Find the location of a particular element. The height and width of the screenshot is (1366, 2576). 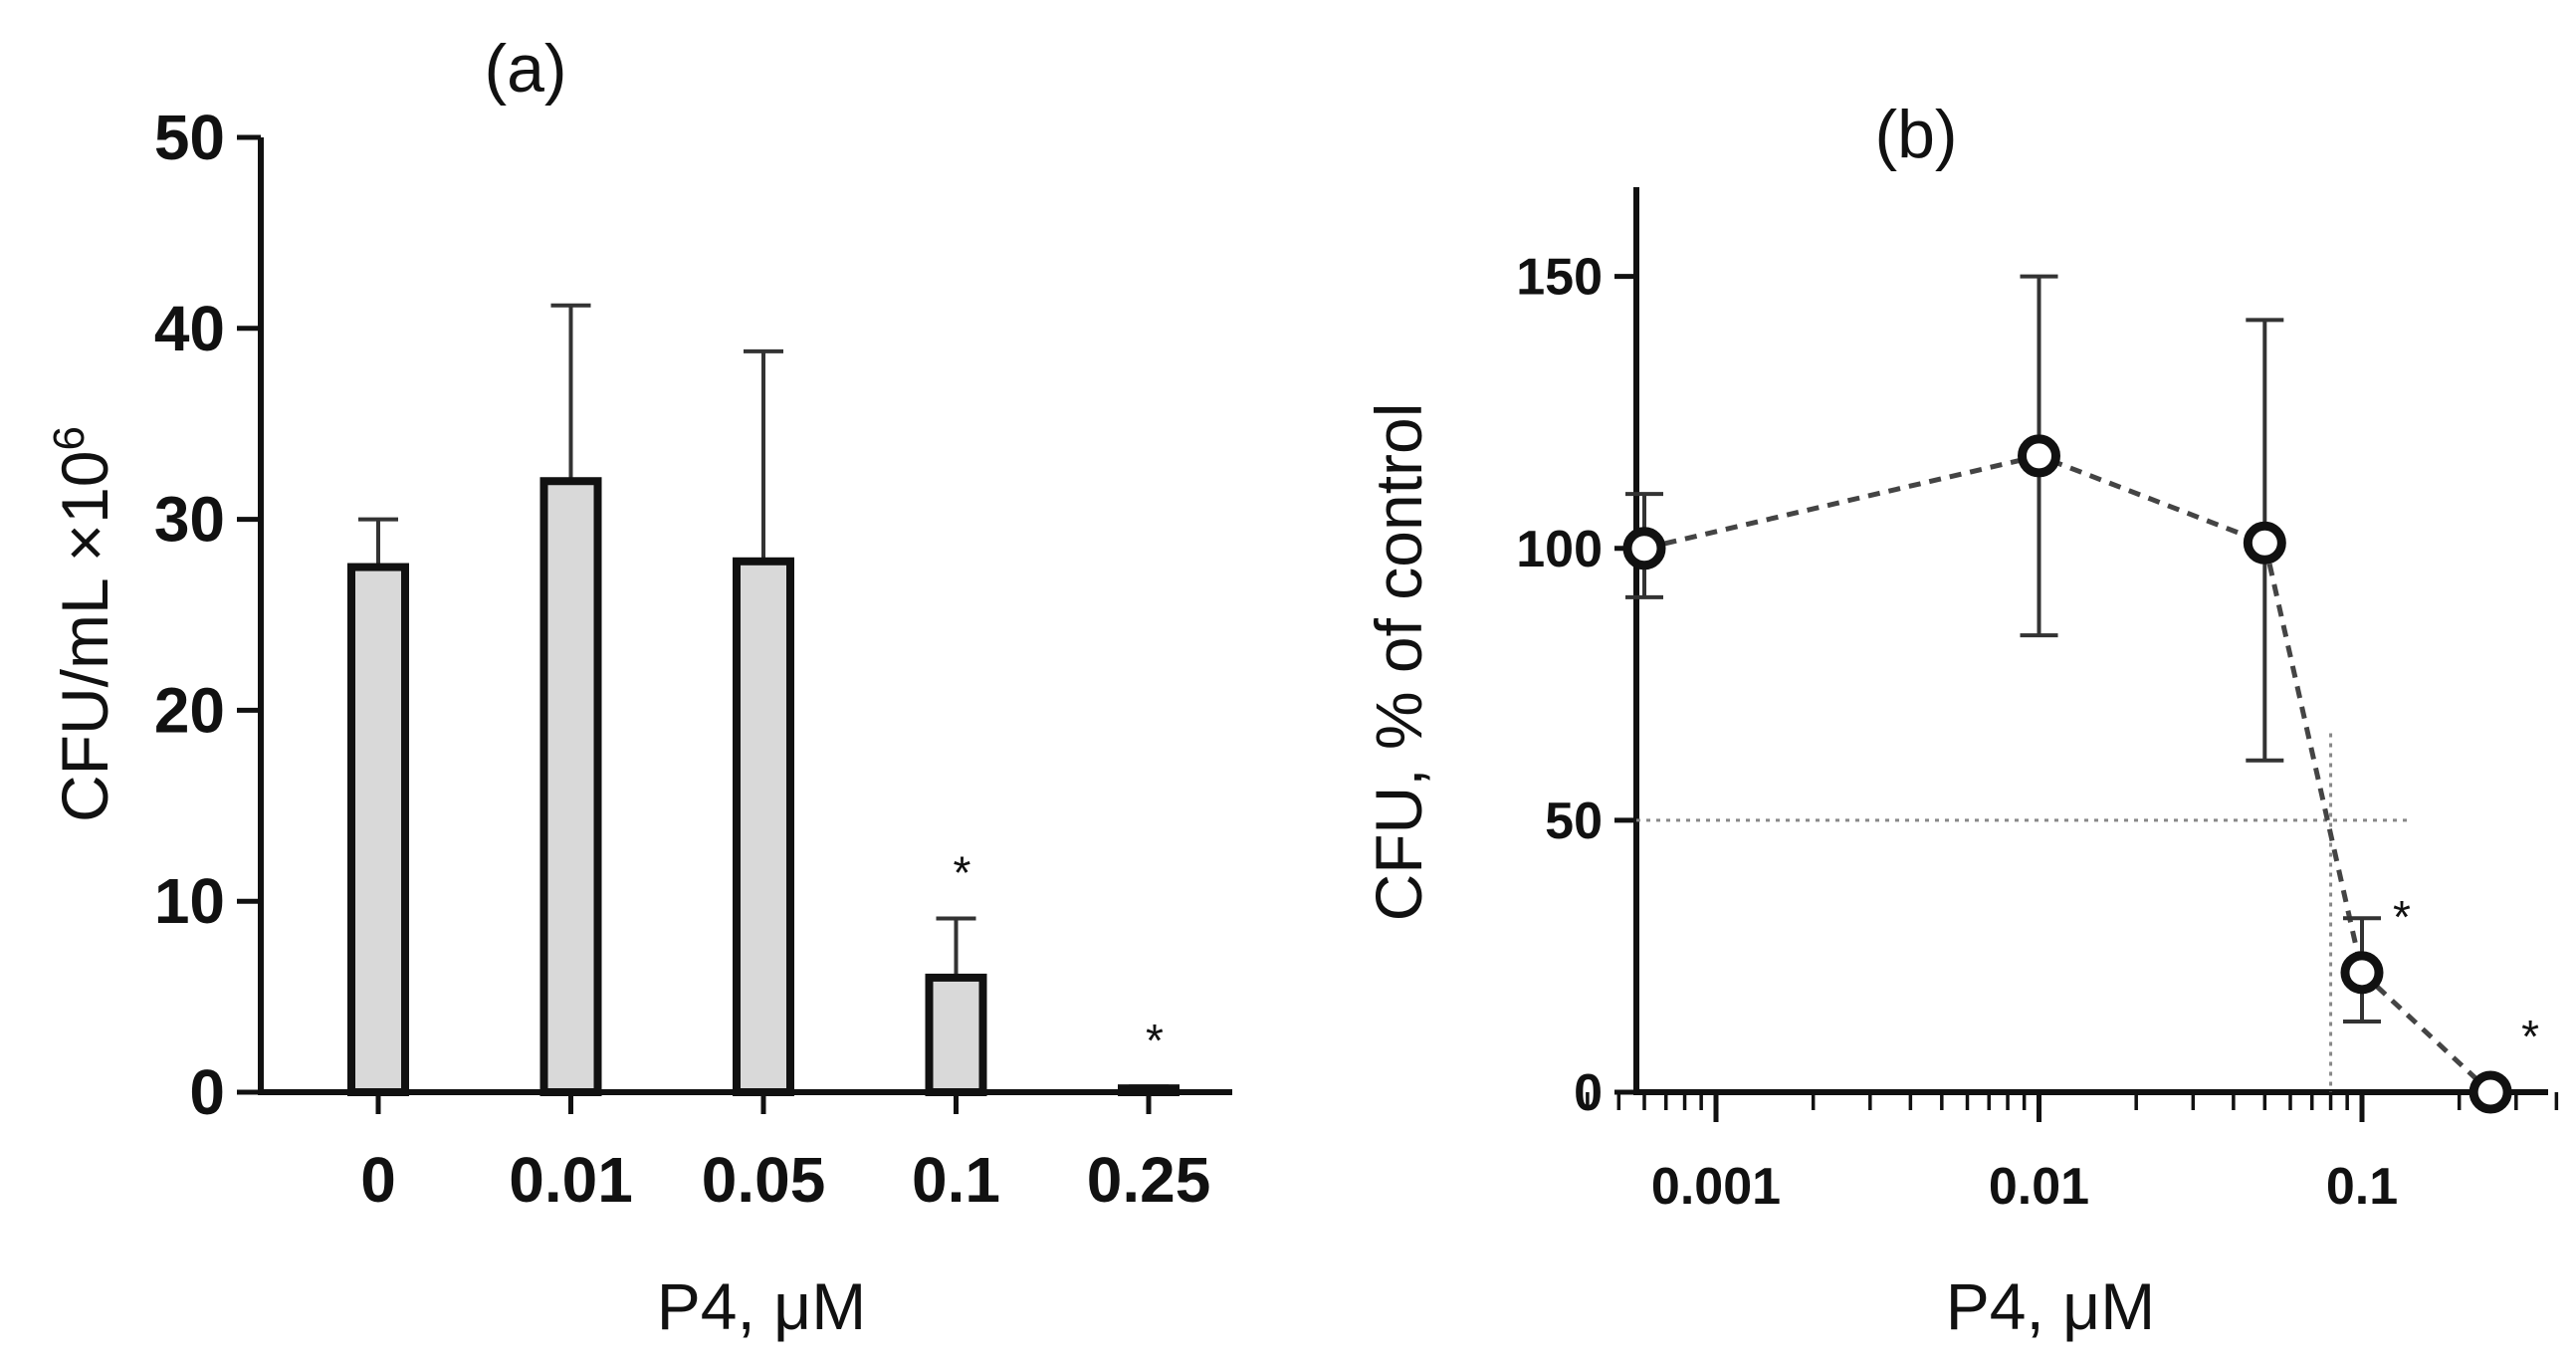

panel-b-title: (b) is located at coordinates (1915, 134).